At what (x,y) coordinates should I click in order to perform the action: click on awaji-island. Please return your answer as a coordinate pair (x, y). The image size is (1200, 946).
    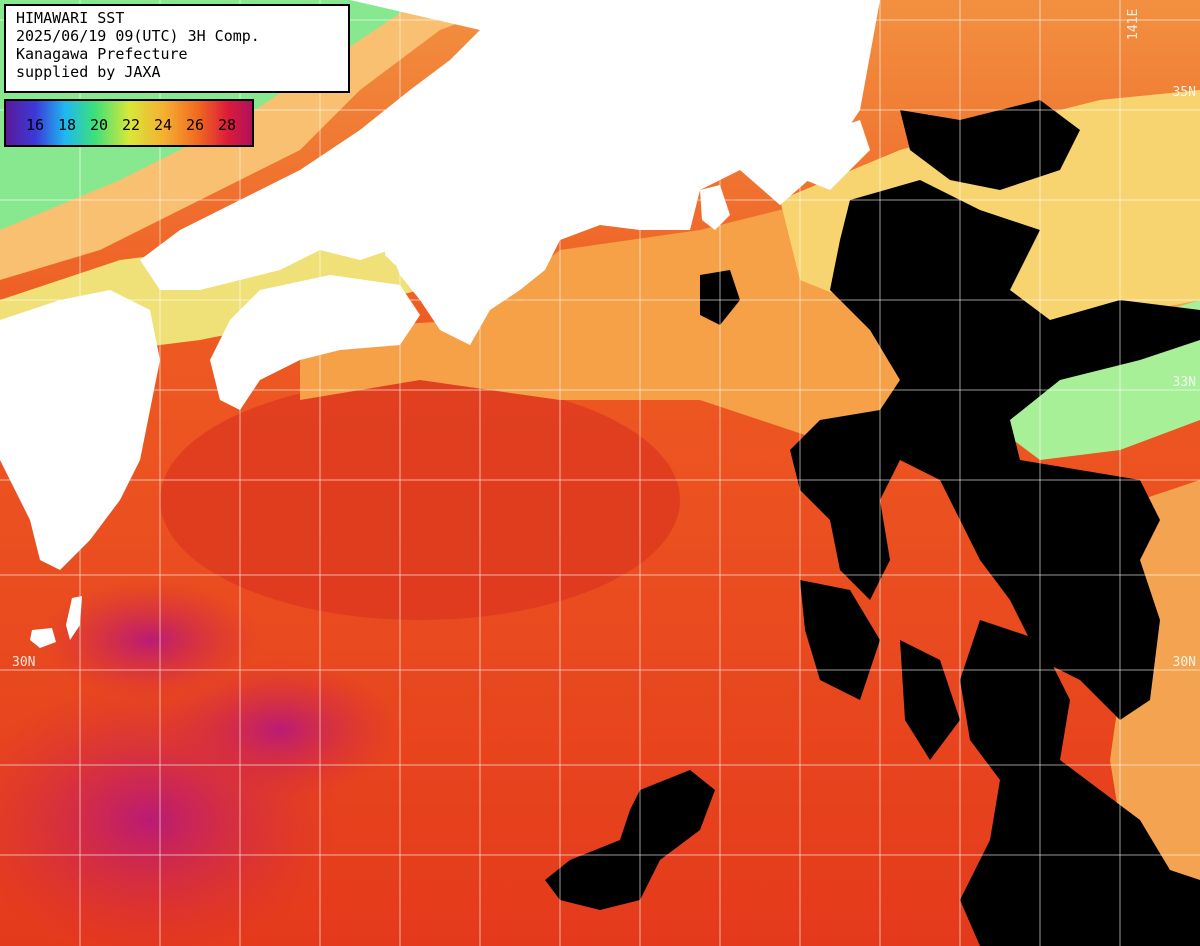
    Looking at the image, I should click on (397, 246).